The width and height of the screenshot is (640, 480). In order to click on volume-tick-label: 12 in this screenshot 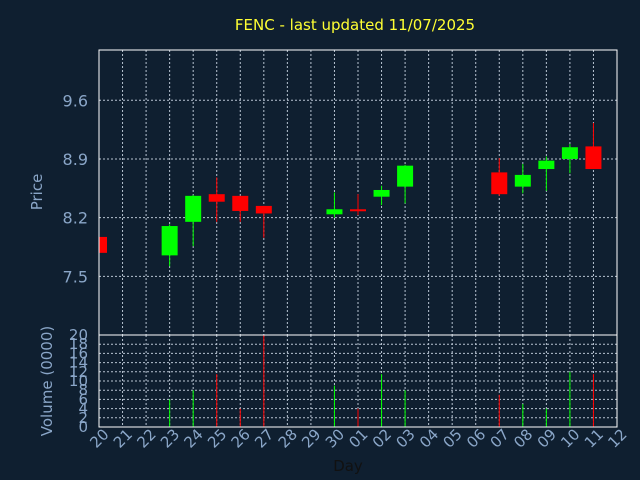, I will do `click(78, 372)`.